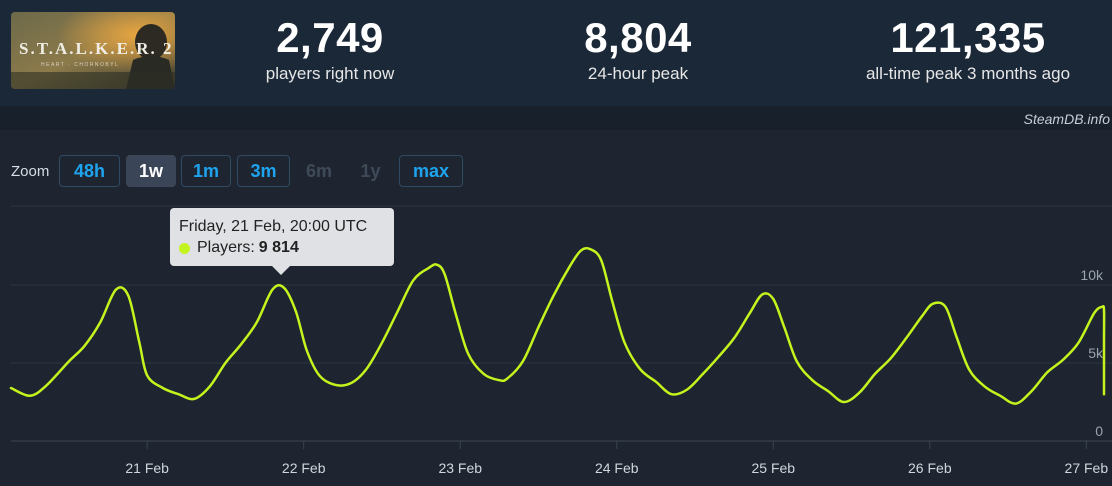  Describe the element at coordinates (226, 247) in the screenshot. I see `tooltip-series-label: Players:` at that location.